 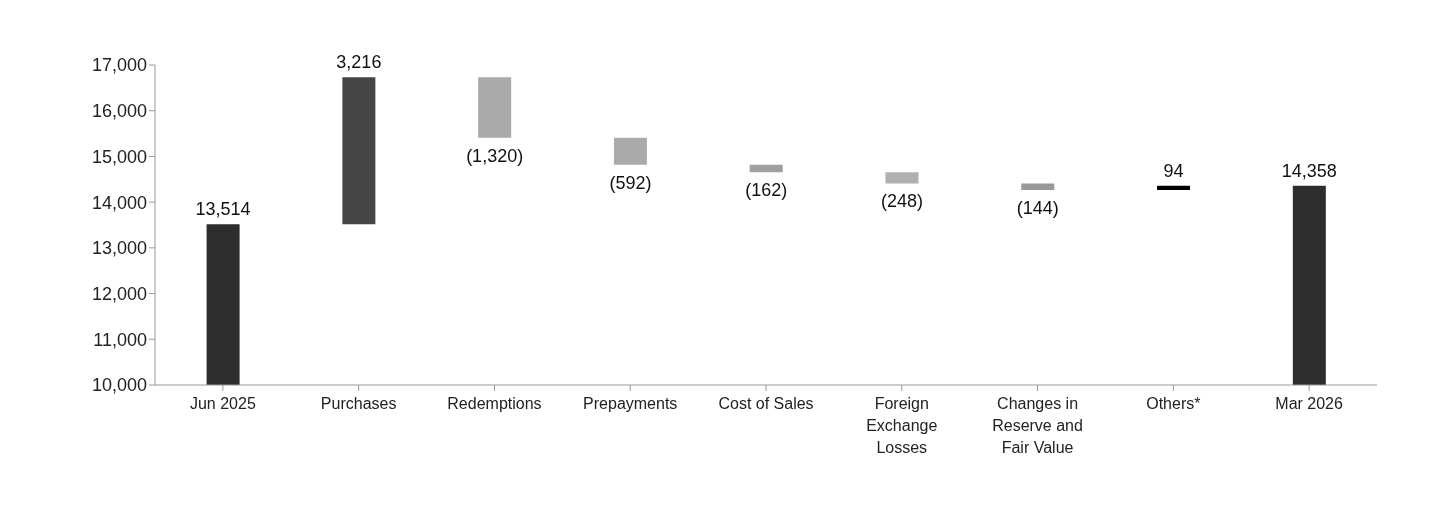 I want to click on x-tick-label: Cost of Sales, so click(x=766, y=403).